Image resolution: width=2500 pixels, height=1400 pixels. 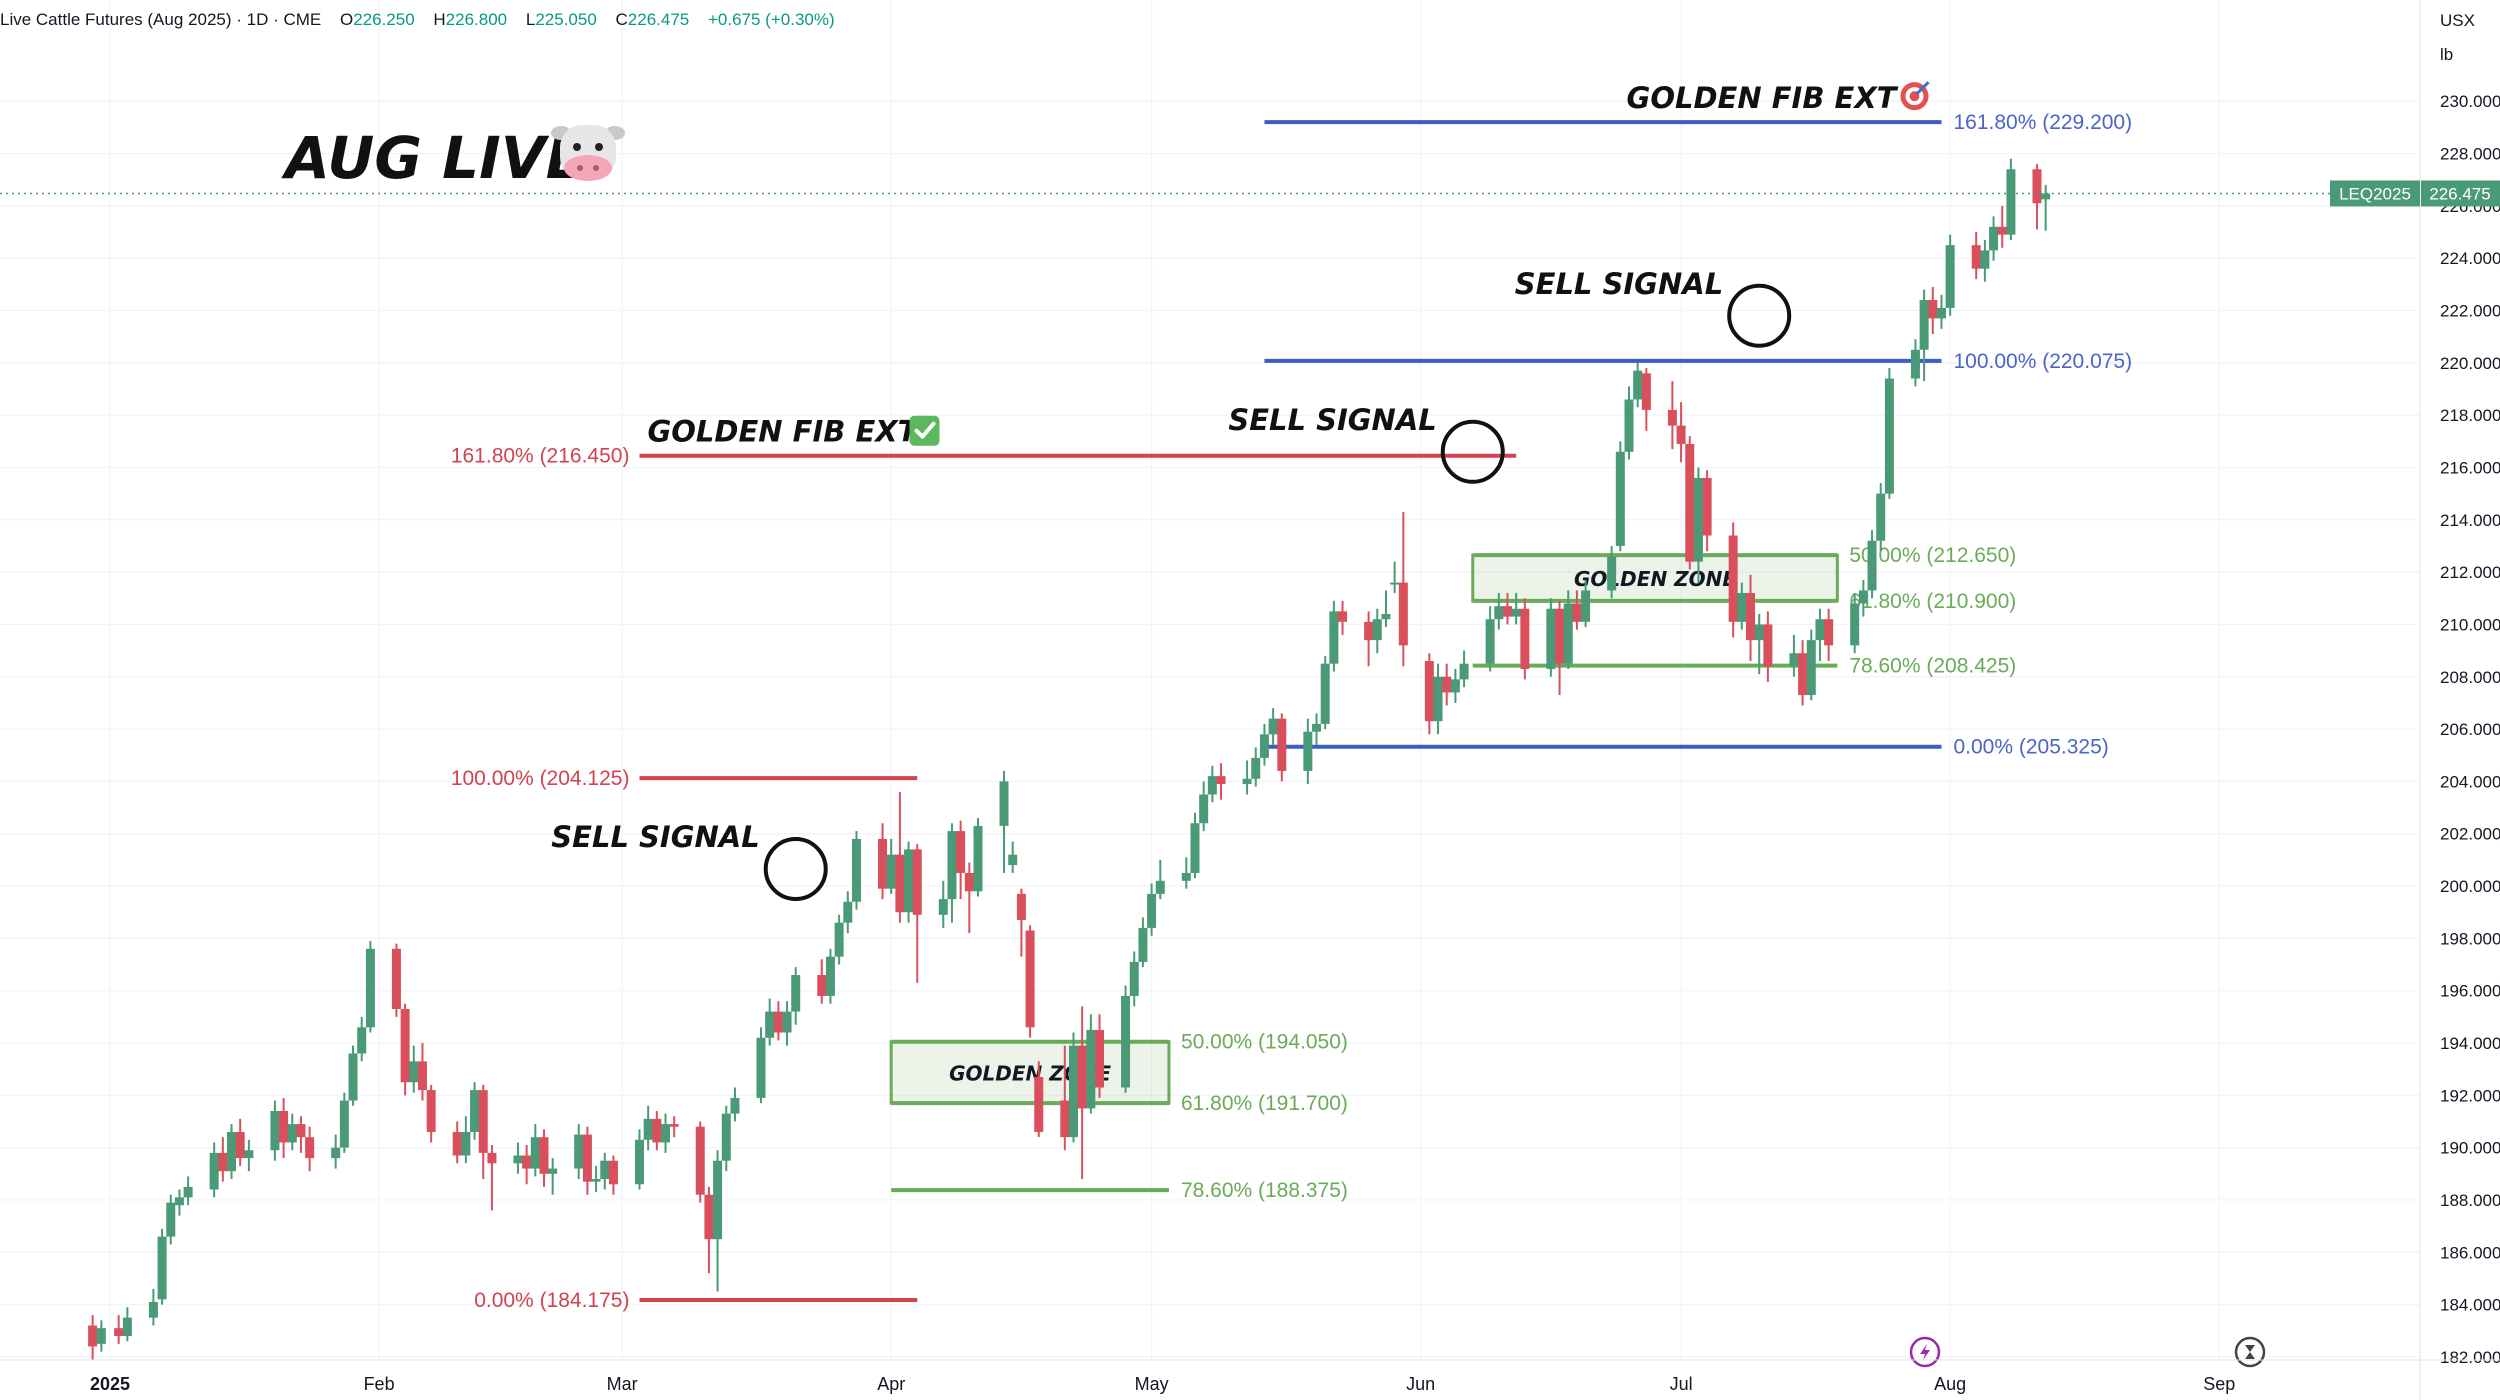 I want to click on y-tick-label: 190.000, so click(x=2470, y=1148).